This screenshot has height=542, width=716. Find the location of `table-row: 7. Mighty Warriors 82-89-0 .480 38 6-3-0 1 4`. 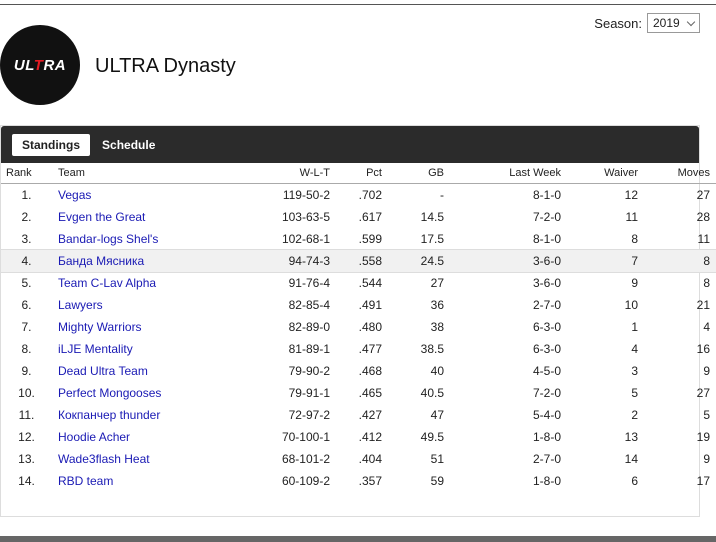

table-row: 7. Mighty Warriors 82-89-0 .480 38 6-3-0 1 4 is located at coordinates (358, 327).